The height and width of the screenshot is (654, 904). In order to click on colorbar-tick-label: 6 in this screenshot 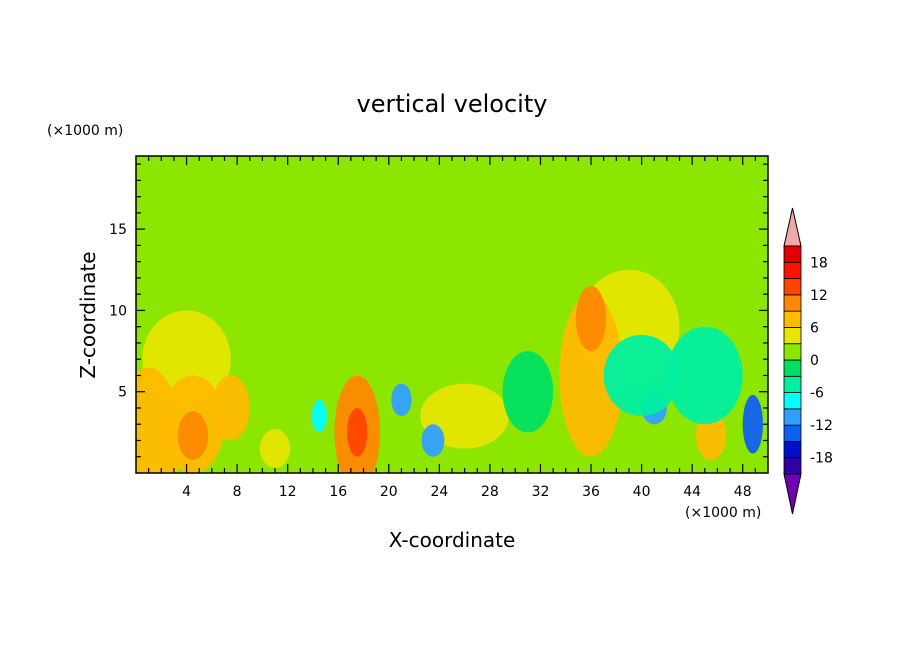, I will do `click(814, 328)`.